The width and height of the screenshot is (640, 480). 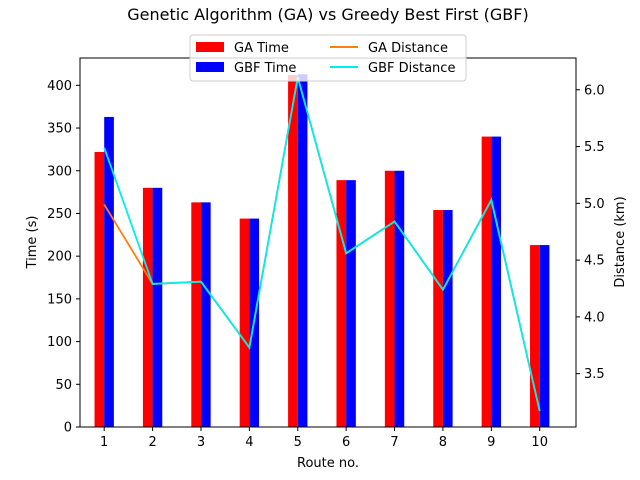 I want to click on y-tick-label: 50, so click(x=63, y=385).